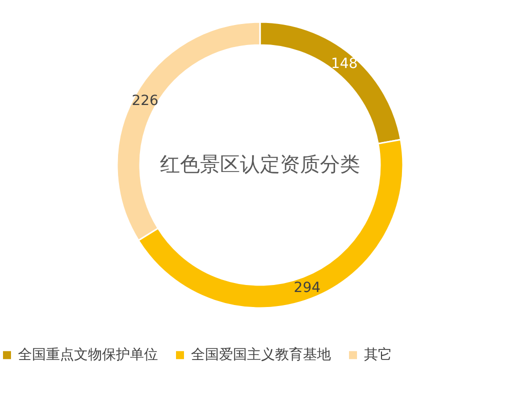  Describe the element at coordinates (378, 355) in the screenshot. I see `legend-label: 其它` at that location.